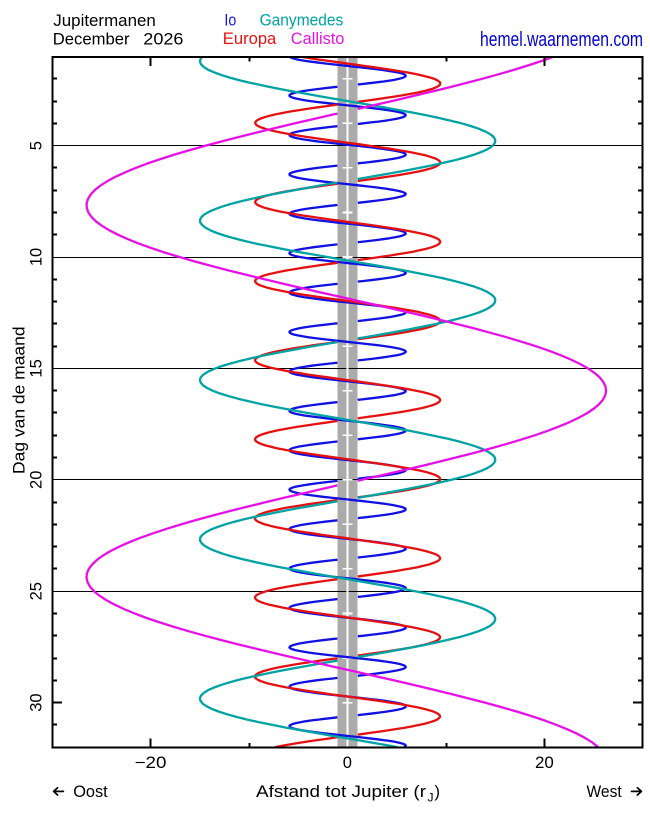 The height and width of the screenshot is (813, 650). What do you see at coordinates (318, 39) in the screenshot?
I see `svg-text: Callisto` at bounding box center [318, 39].